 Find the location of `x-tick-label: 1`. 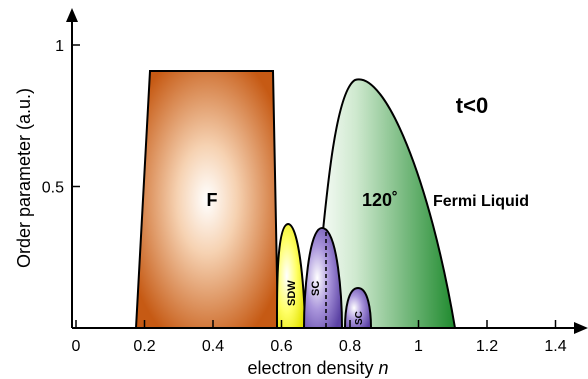

x-tick-label: 1 is located at coordinates (418, 346).